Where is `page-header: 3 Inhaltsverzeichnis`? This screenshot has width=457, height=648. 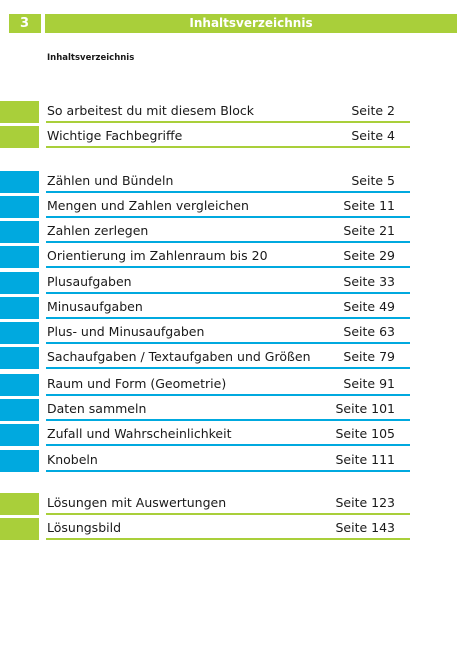 page-header: 3 Inhaltsverzeichnis is located at coordinates (228, 23).